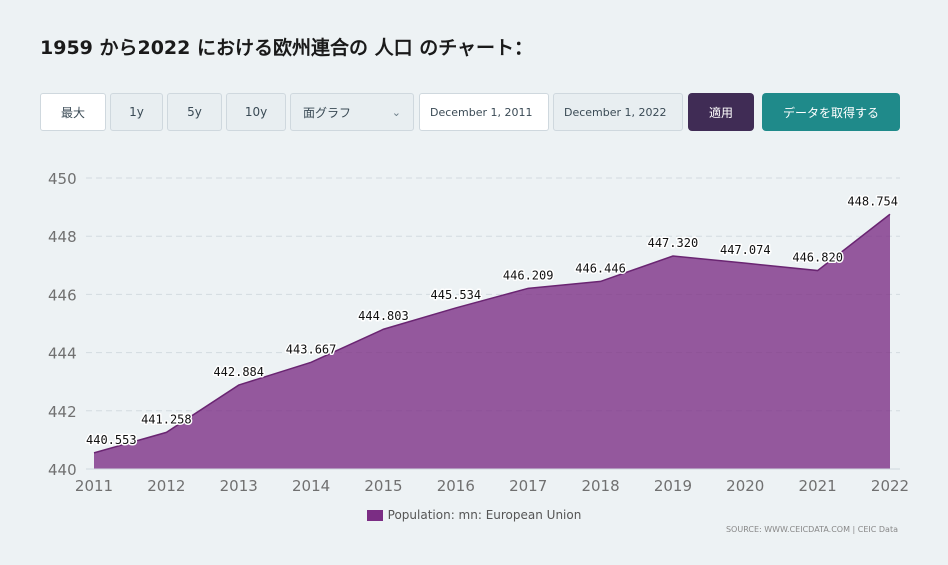 The height and width of the screenshot is (565, 948). What do you see at coordinates (62, 295) in the screenshot?
I see `y-tick-label: 446` at bounding box center [62, 295].